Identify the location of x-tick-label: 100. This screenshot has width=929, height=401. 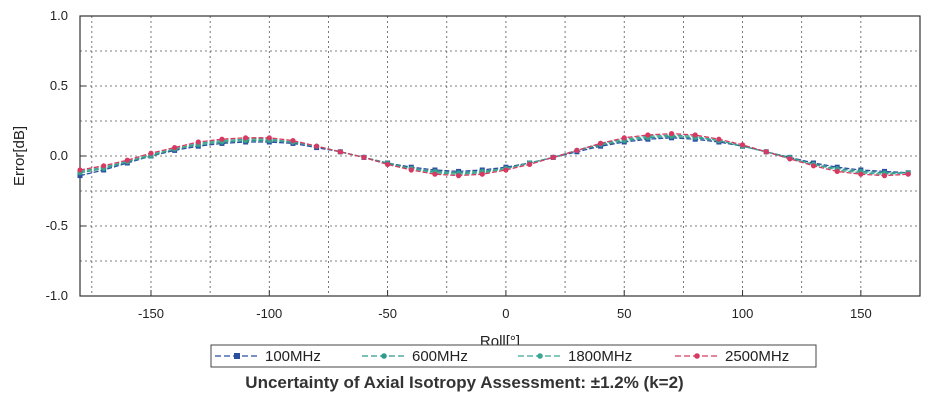
(743, 313).